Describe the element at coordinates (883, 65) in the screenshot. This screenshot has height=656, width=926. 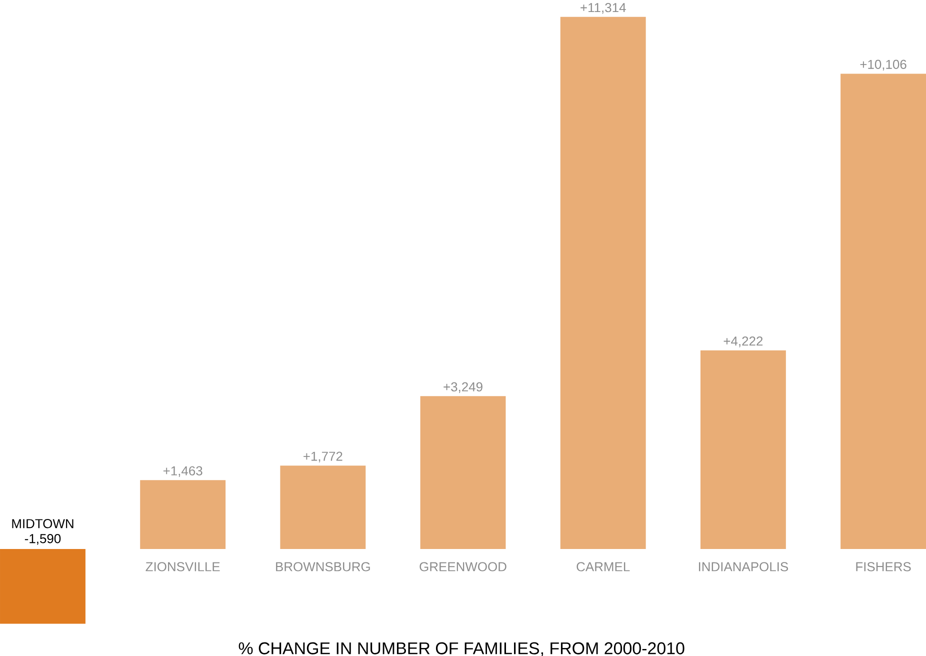
I see `data-label: +10,106` at that location.